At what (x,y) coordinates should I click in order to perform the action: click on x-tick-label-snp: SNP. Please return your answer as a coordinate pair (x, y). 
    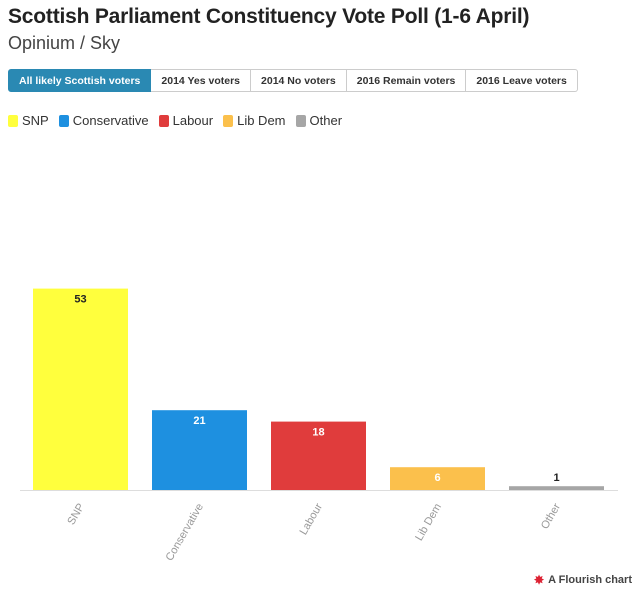
    Looking at the image, I should click on (76, 515).